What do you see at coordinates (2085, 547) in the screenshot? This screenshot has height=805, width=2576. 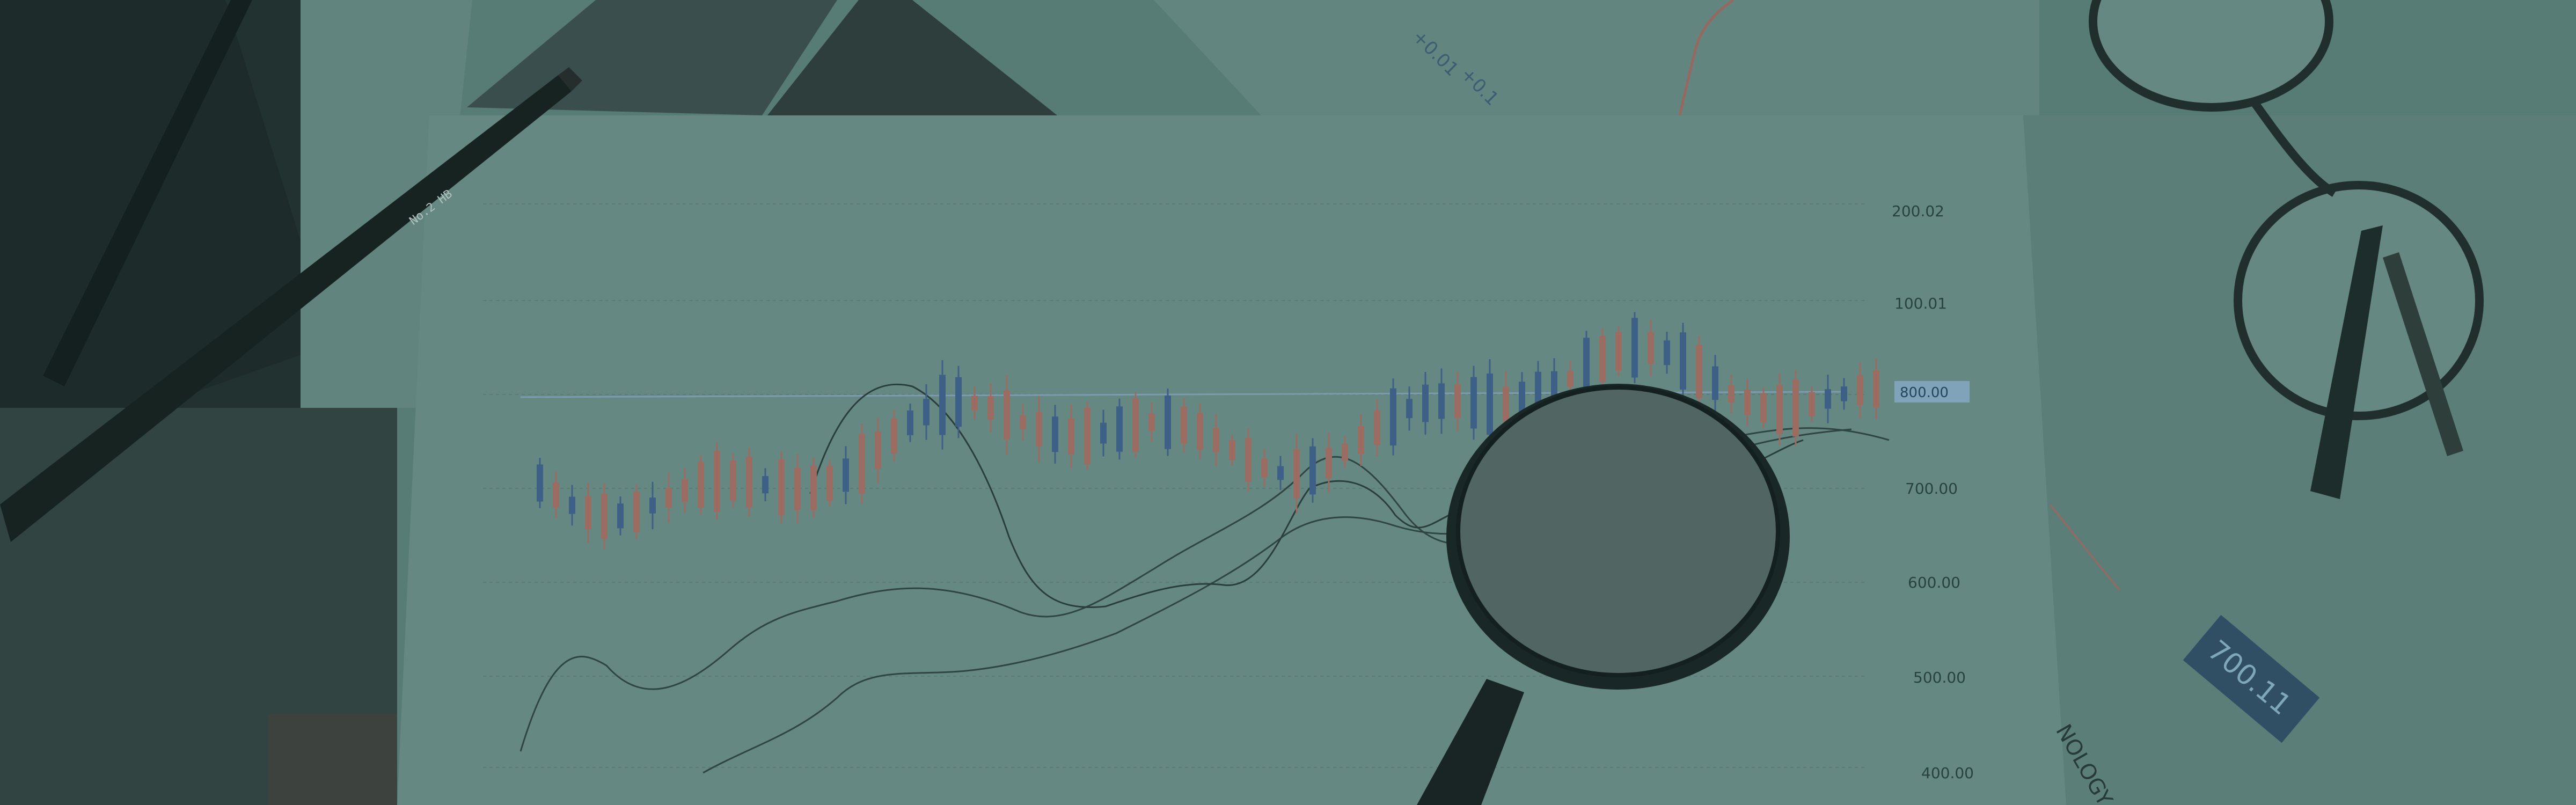 I see `right-doc-red-line` at bounding box center [2085, 547].